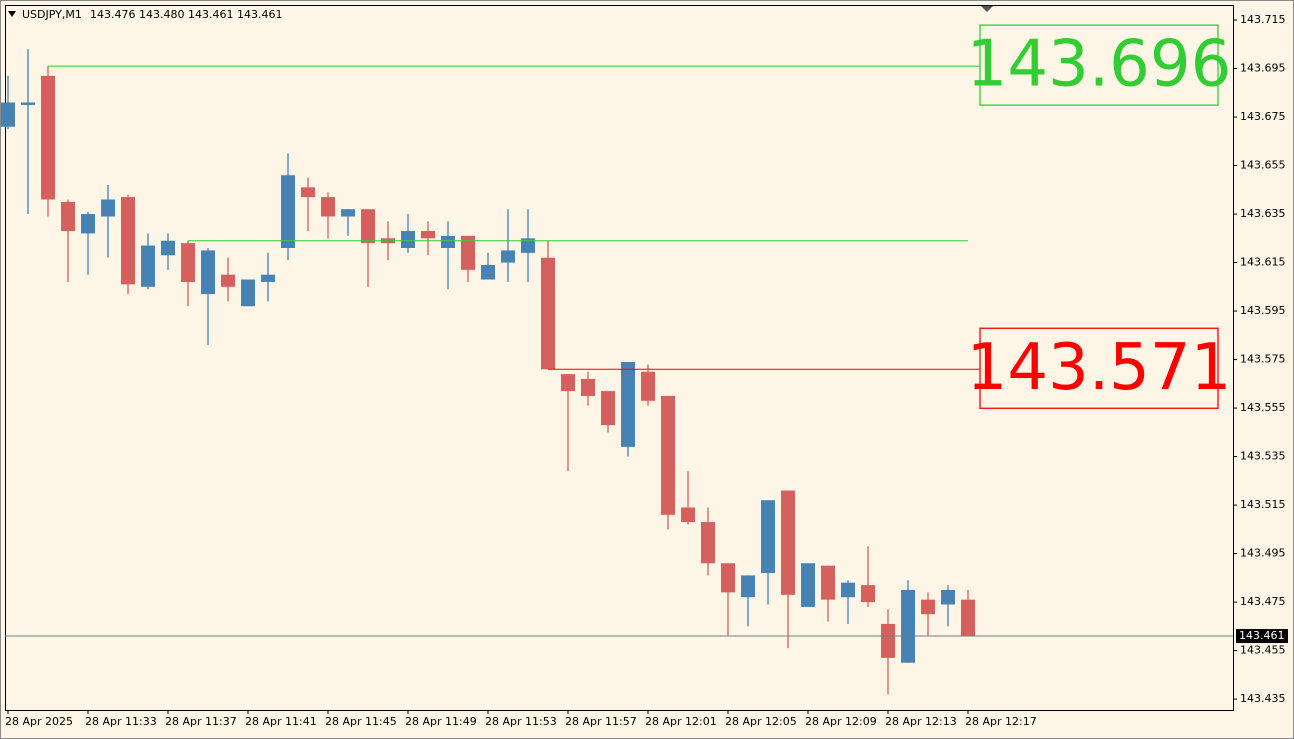  What do you see at coordinates (681, 721) in the screenshot?
I see `x-tick-label: 28 Apr 12:01` at bounding box center [681, 721].